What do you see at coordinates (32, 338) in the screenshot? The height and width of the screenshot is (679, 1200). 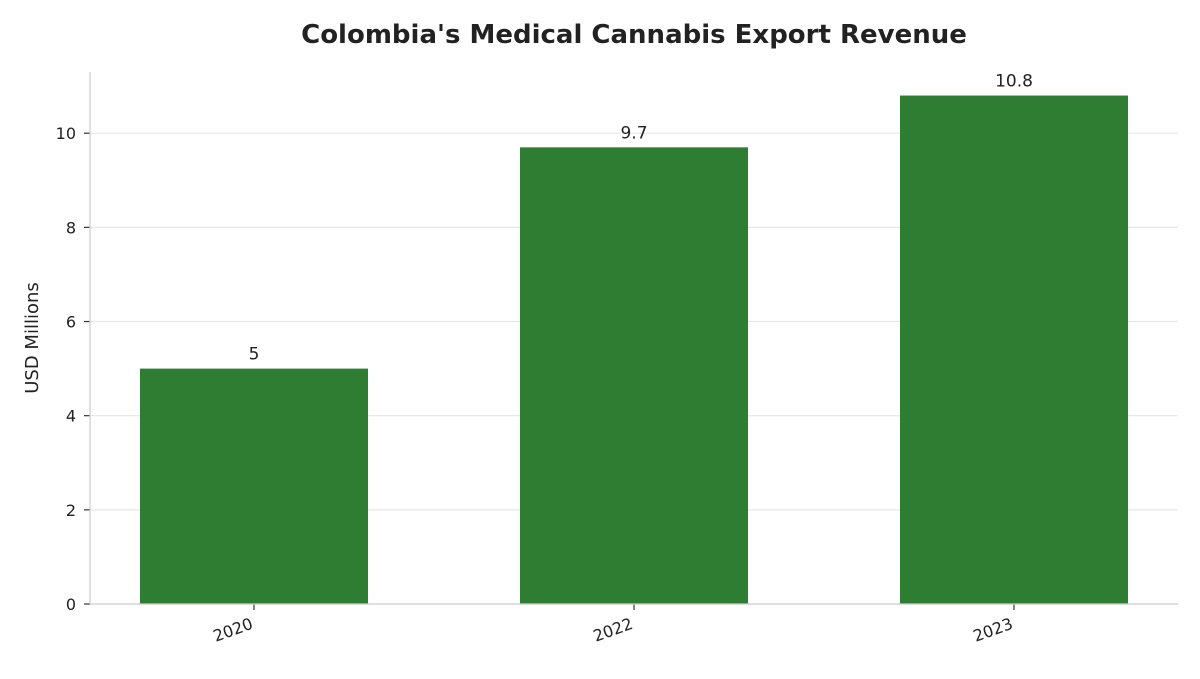 I see `y-axis-label: USD Millions` at bounding box center [32, 338].